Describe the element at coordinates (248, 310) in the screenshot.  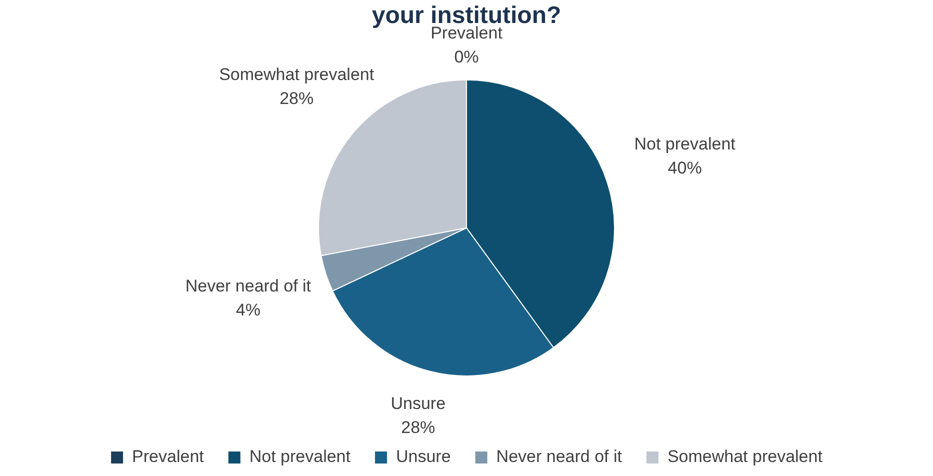
I see `data-label: 4%` at that location.